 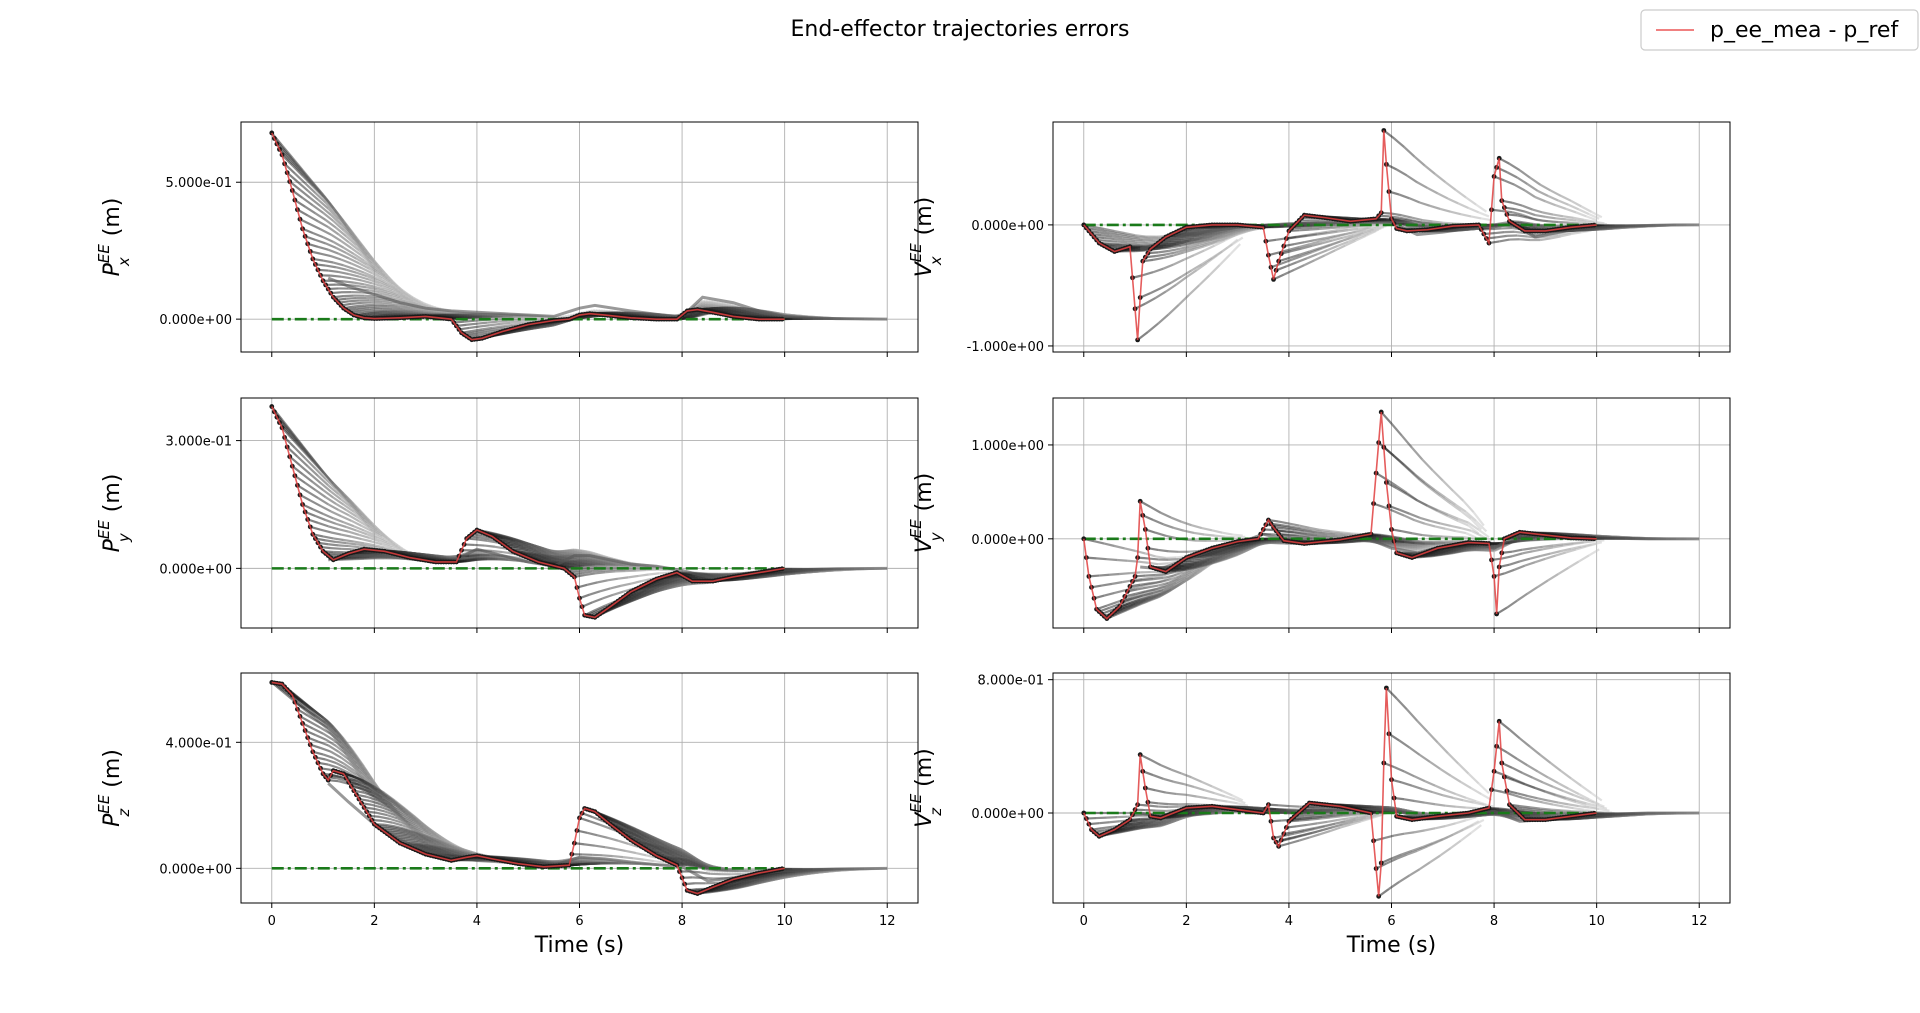 What do you see at coordinates (528, 236) in the screenshot?
I see `measured-line` at bounding box center [528, 236].